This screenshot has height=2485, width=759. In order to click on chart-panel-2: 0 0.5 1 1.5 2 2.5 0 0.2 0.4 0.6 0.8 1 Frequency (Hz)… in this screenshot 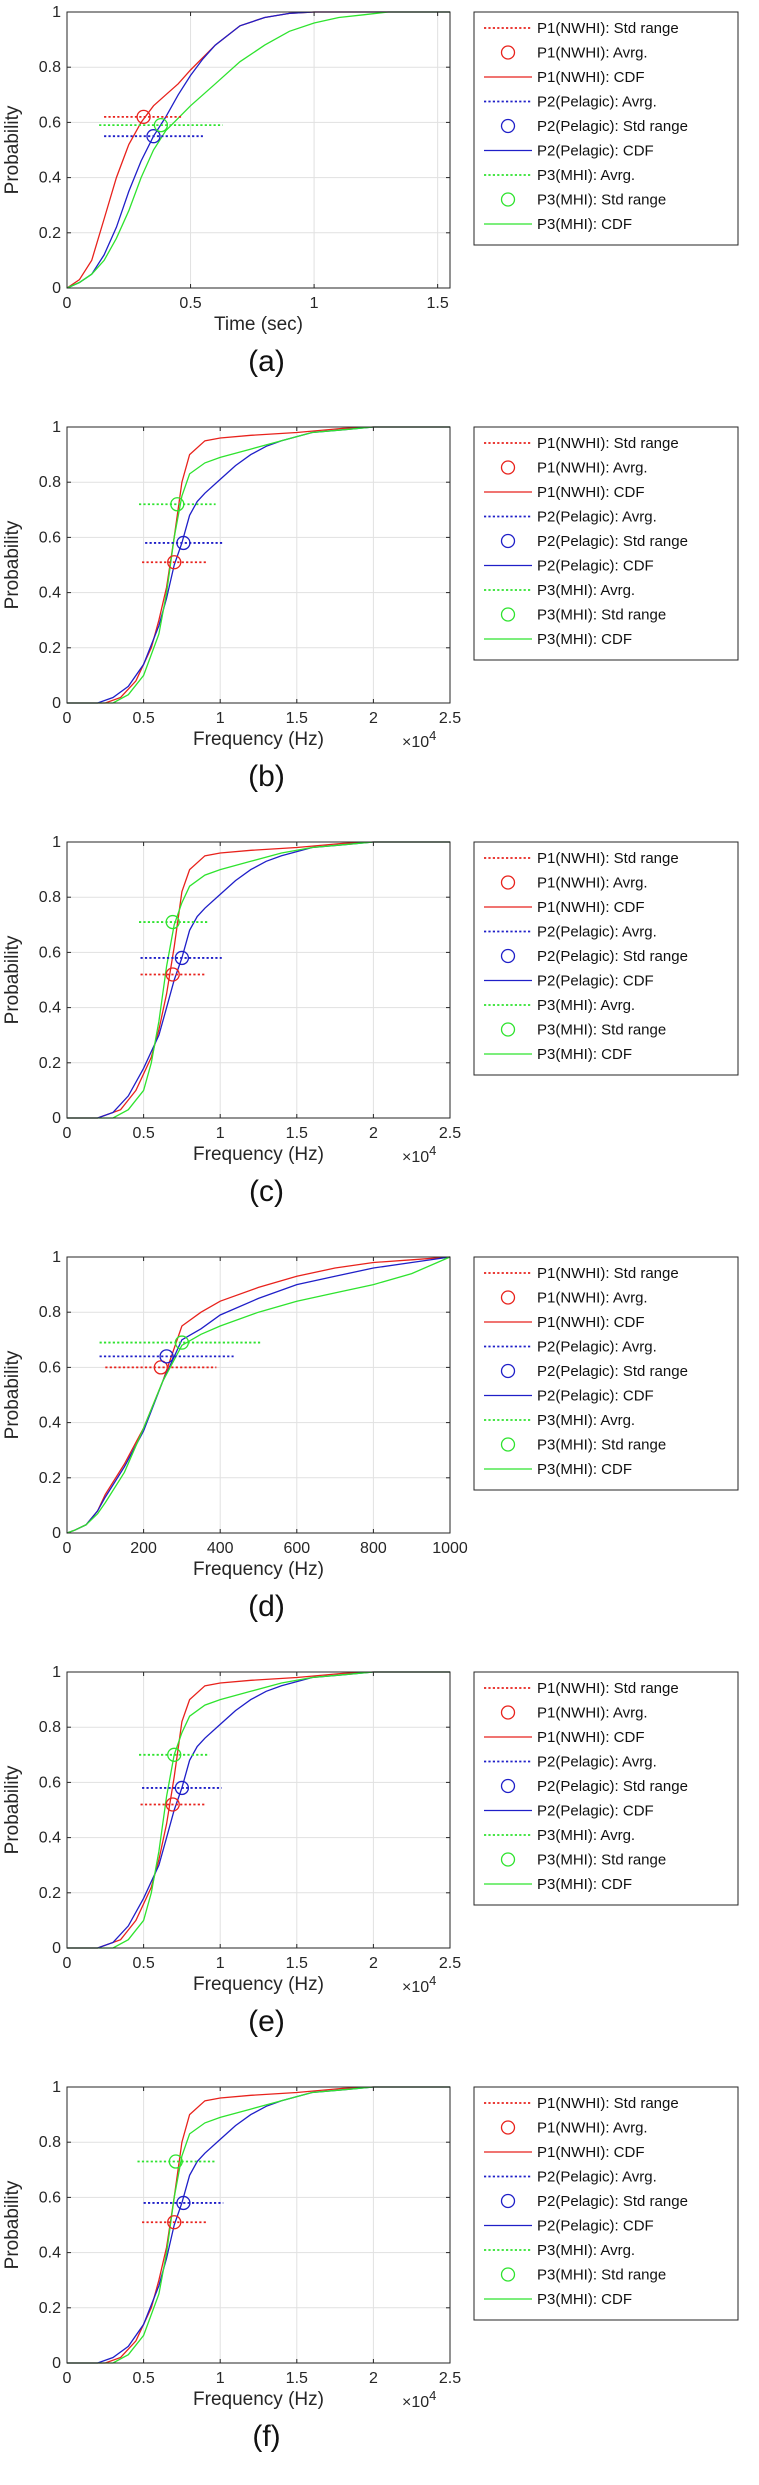, I will do `click(370, 606)`.